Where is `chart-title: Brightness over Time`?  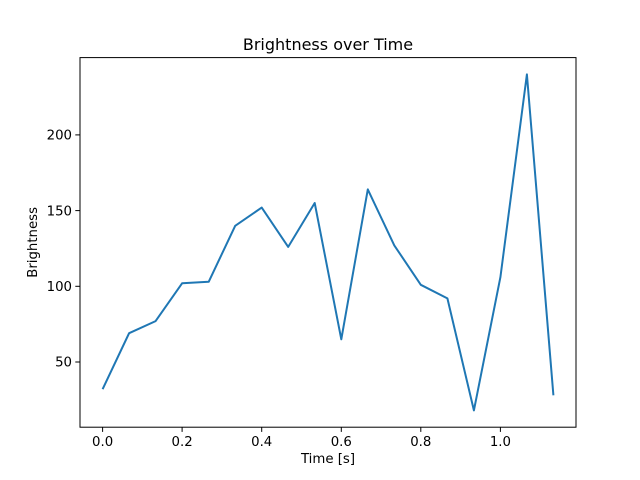 chart-title: Brightness over Time is located at coordinates (328, 44).